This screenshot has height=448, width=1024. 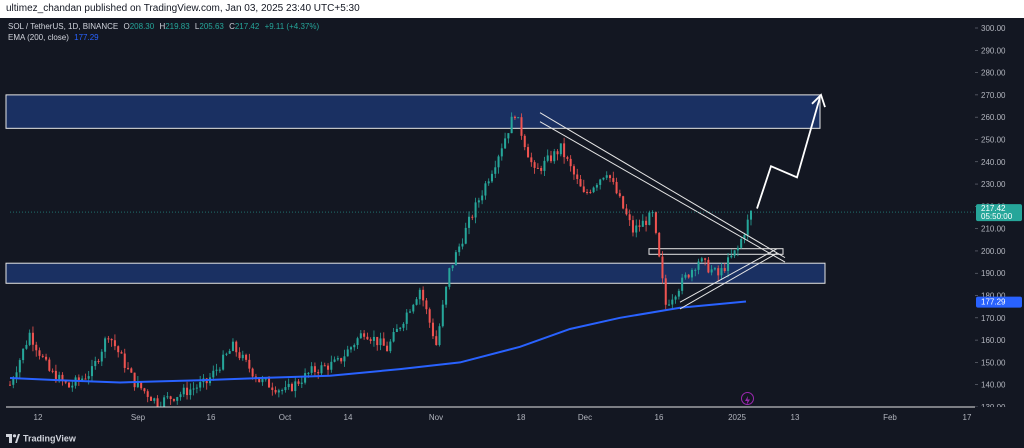 I want to click on time-axis-bg, so click(x=512, y=417).